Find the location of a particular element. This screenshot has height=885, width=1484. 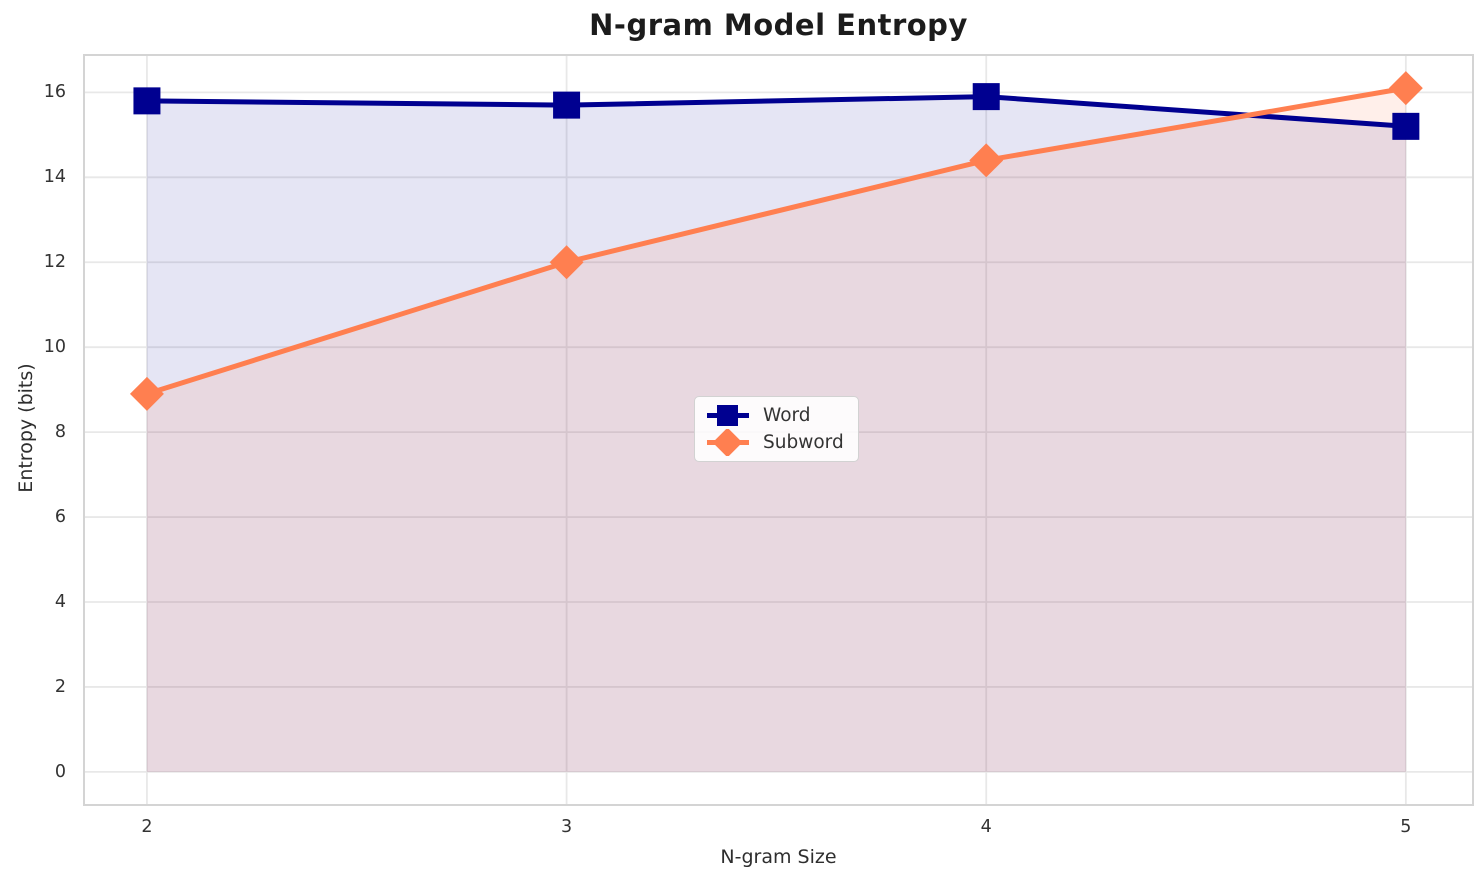

legend: Word Subword is located at coordinates (776, 429).